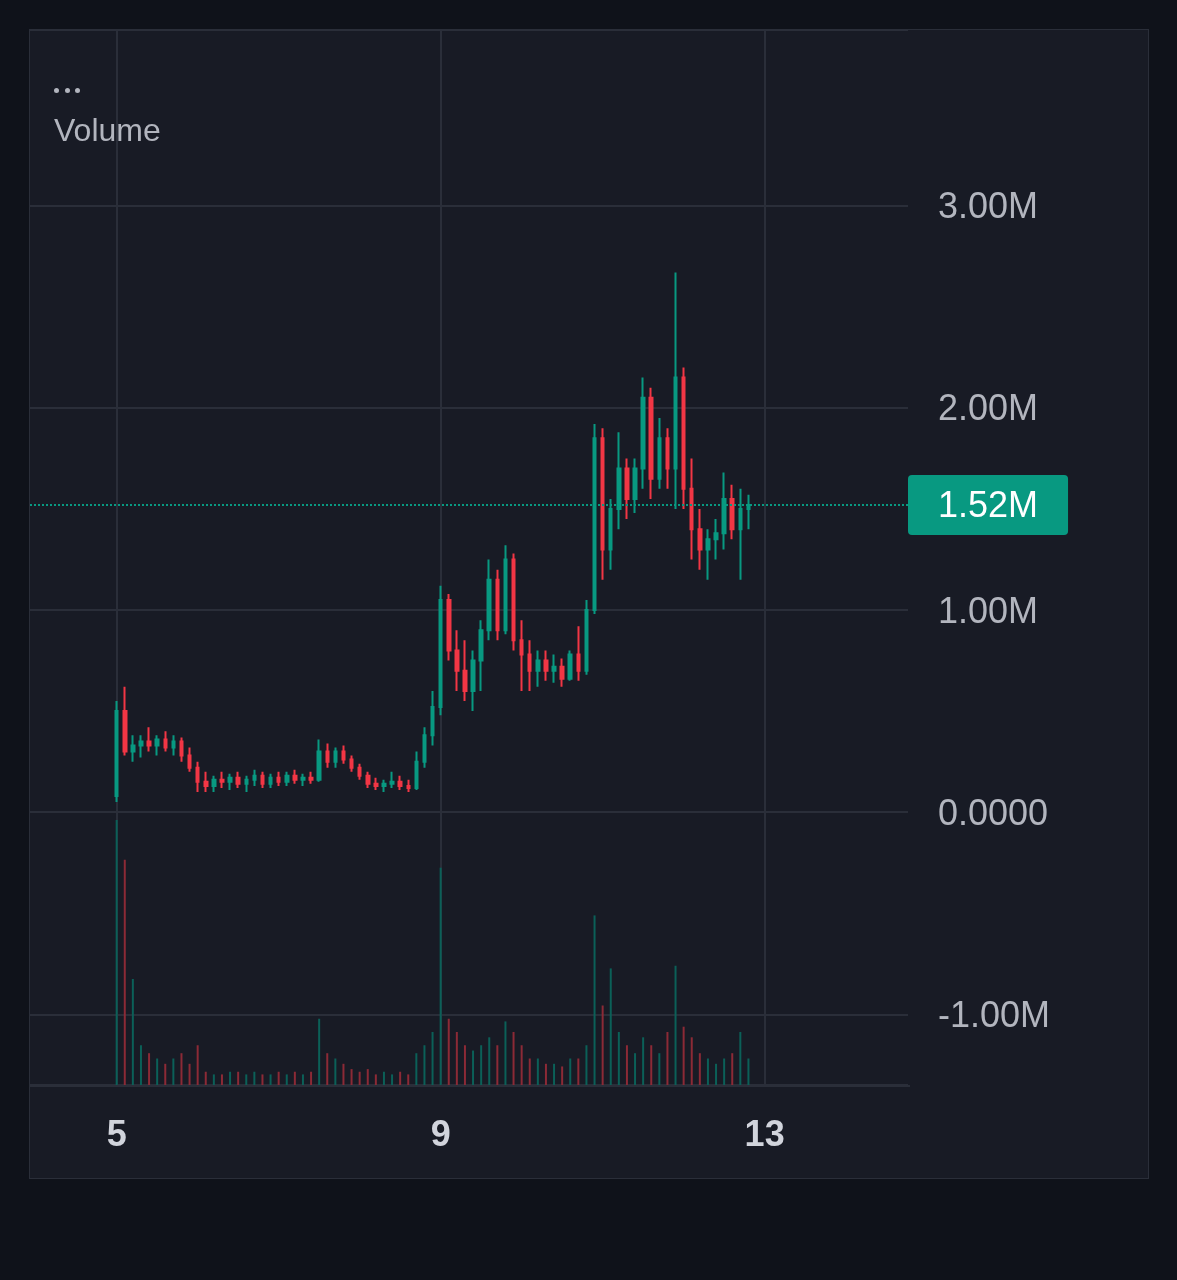 The image size is (1177, 1280). Describe the element at coordinates (764, 1133) in the screenshot. I see `x-tick-label: 13` at that location.